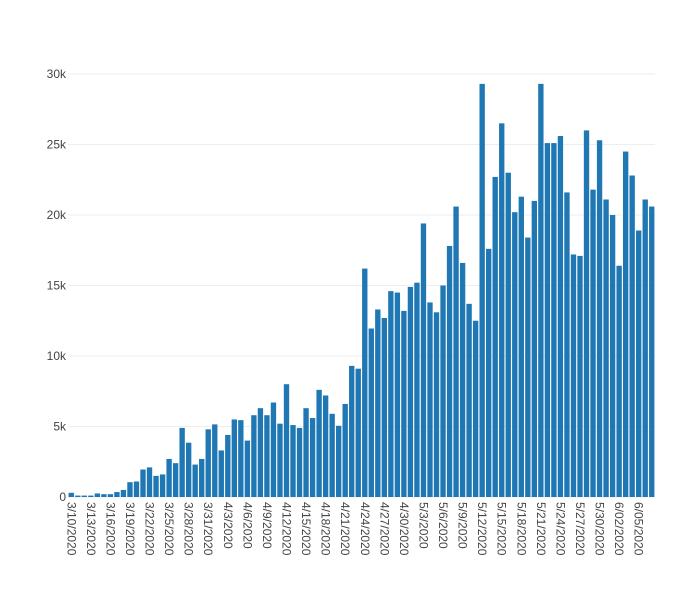 Image resolution: width=680 pixels, height=596 pixels. What do you see at coordinates (404, 529) in the screenshot?
I see `x-tick-label: 4/30/2020` at bounding box center [404, 529].